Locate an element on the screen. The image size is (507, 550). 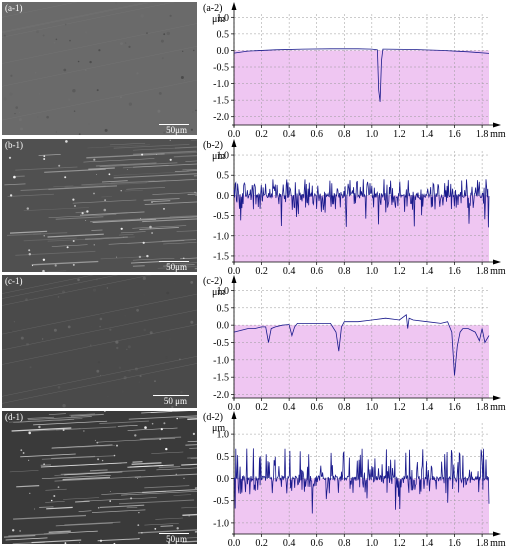
panel-label: (a-2) is located at coordinates (212, 8).